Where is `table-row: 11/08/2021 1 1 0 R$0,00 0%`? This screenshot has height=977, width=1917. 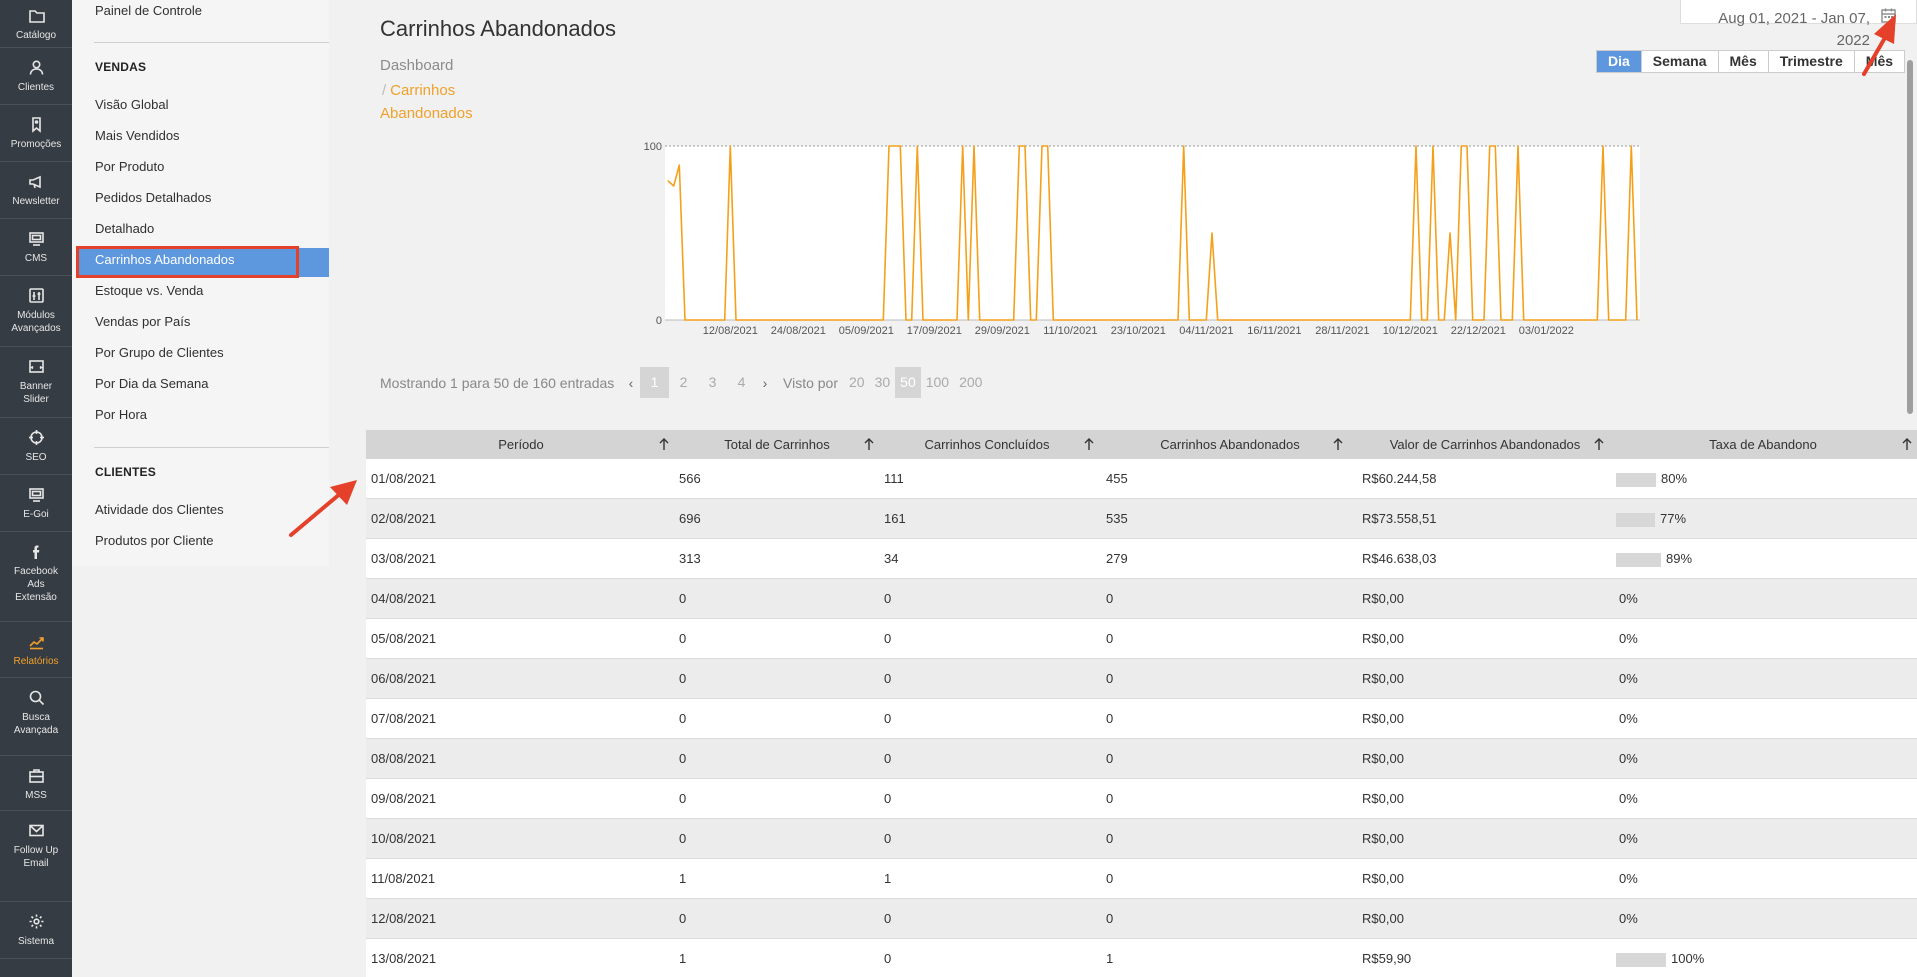 table-row: 11/08/2021 1 1 0 R$0,00 0% is located at coordinates (1141, 879).